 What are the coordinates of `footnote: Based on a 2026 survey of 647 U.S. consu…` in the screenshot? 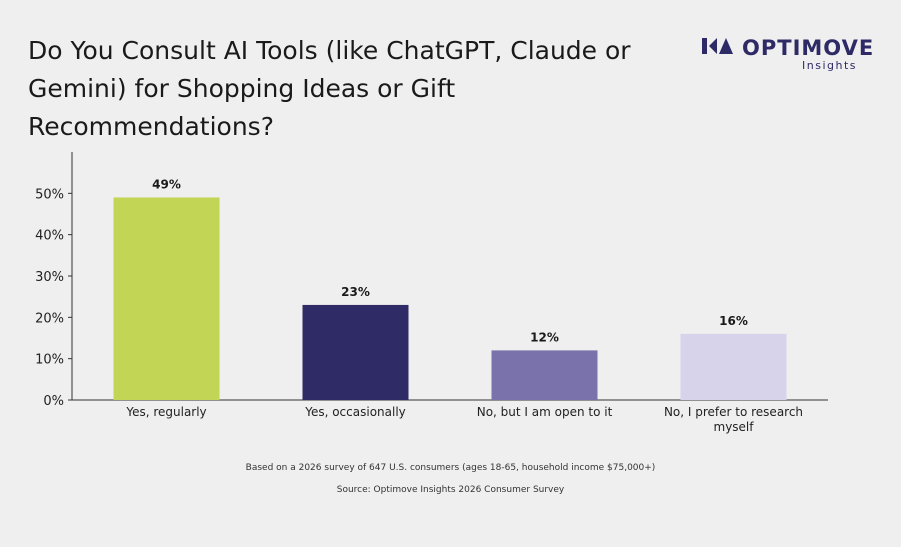 It's located at (450, 468).